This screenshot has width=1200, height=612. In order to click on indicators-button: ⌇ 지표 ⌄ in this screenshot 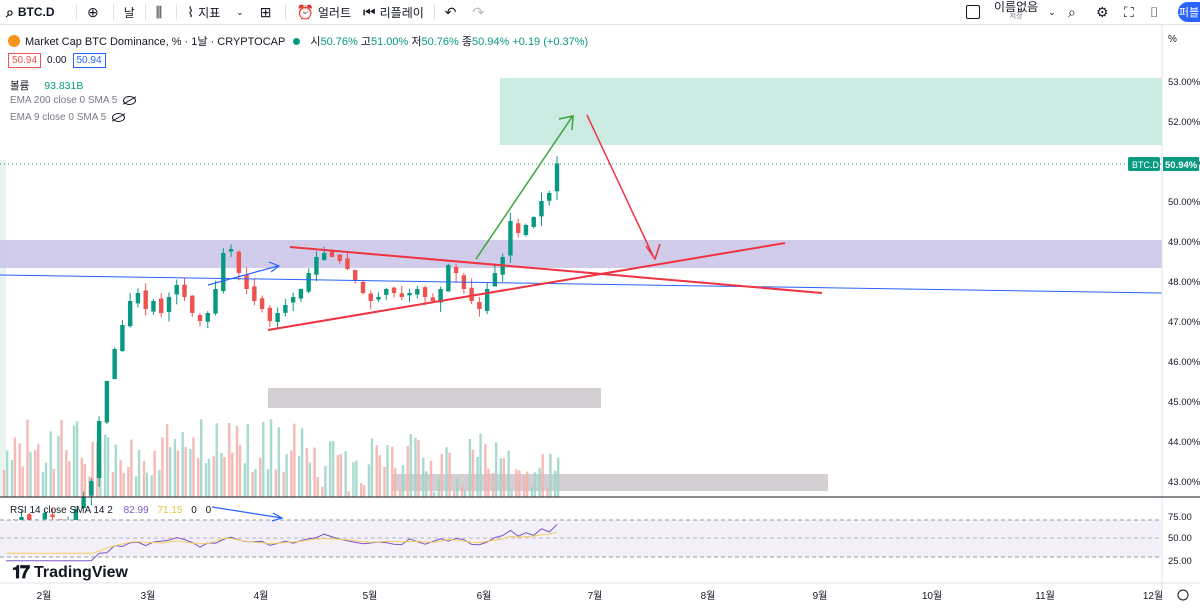, I will do `click(217, 12)`.